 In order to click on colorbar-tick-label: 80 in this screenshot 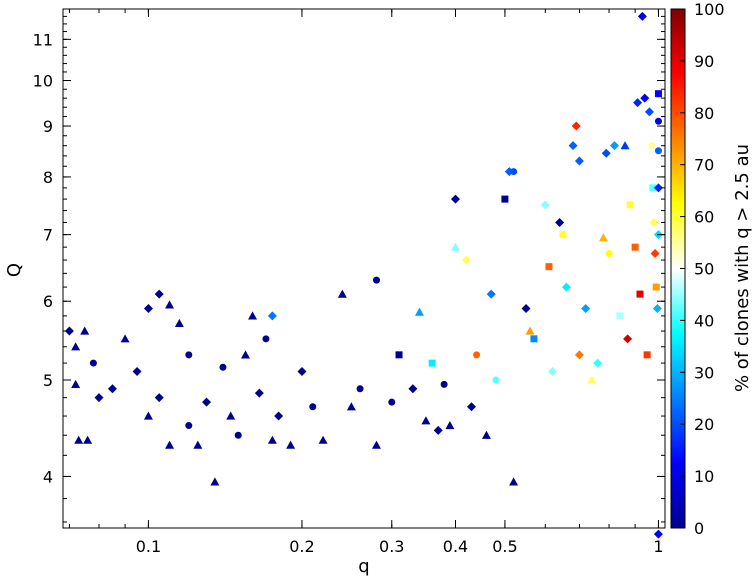, I will do `click(704, 113)`.